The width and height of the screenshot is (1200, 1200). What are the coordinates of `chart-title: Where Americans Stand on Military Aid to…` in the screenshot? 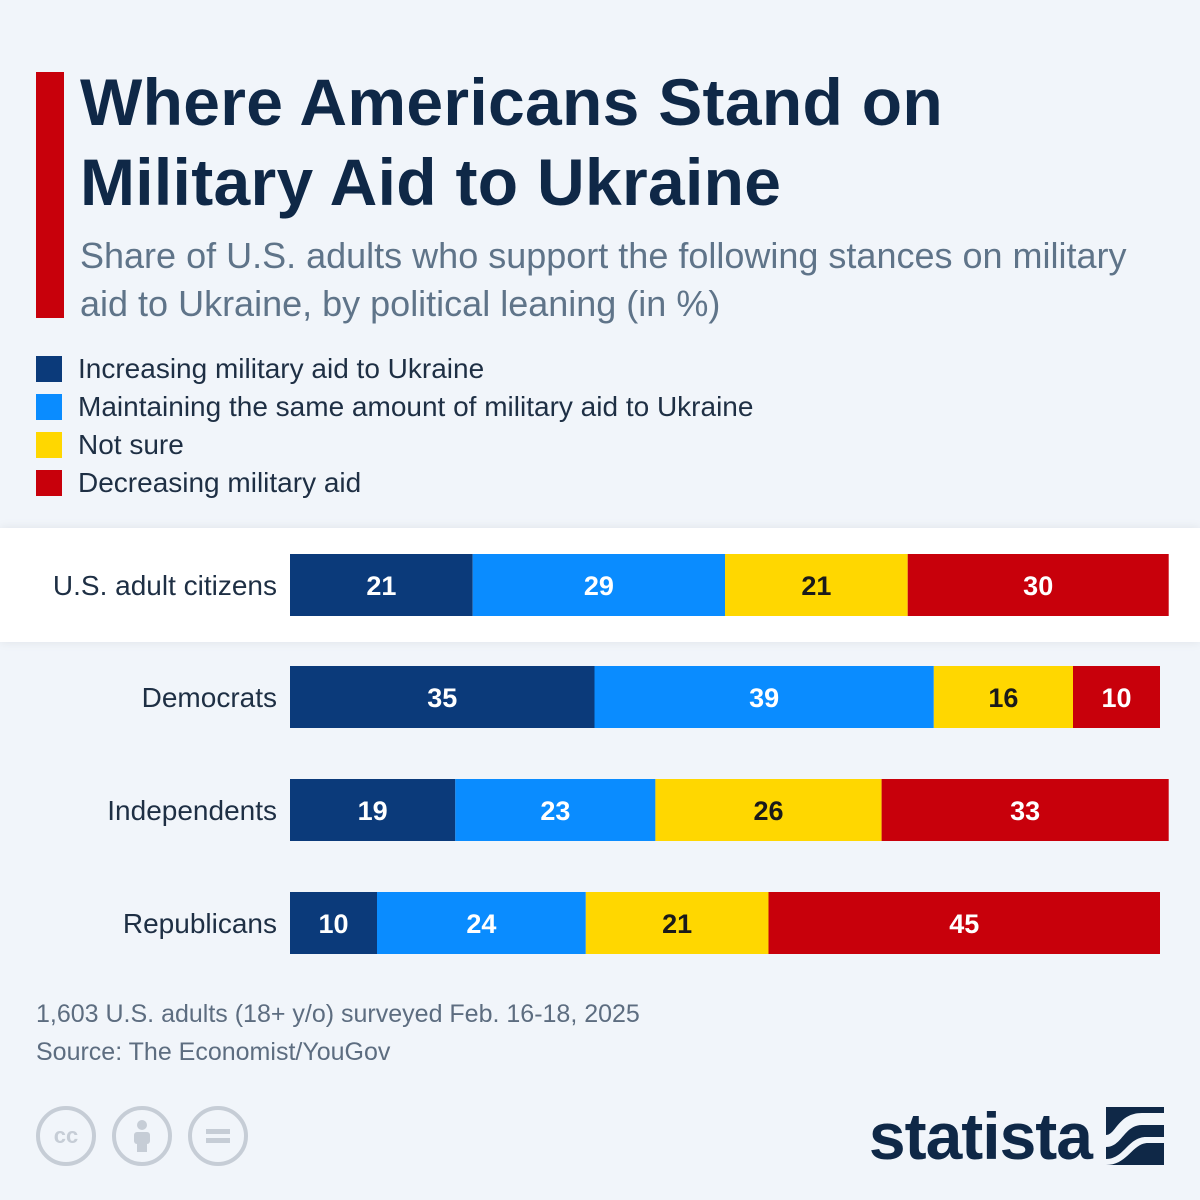 It's located at (511, 142).